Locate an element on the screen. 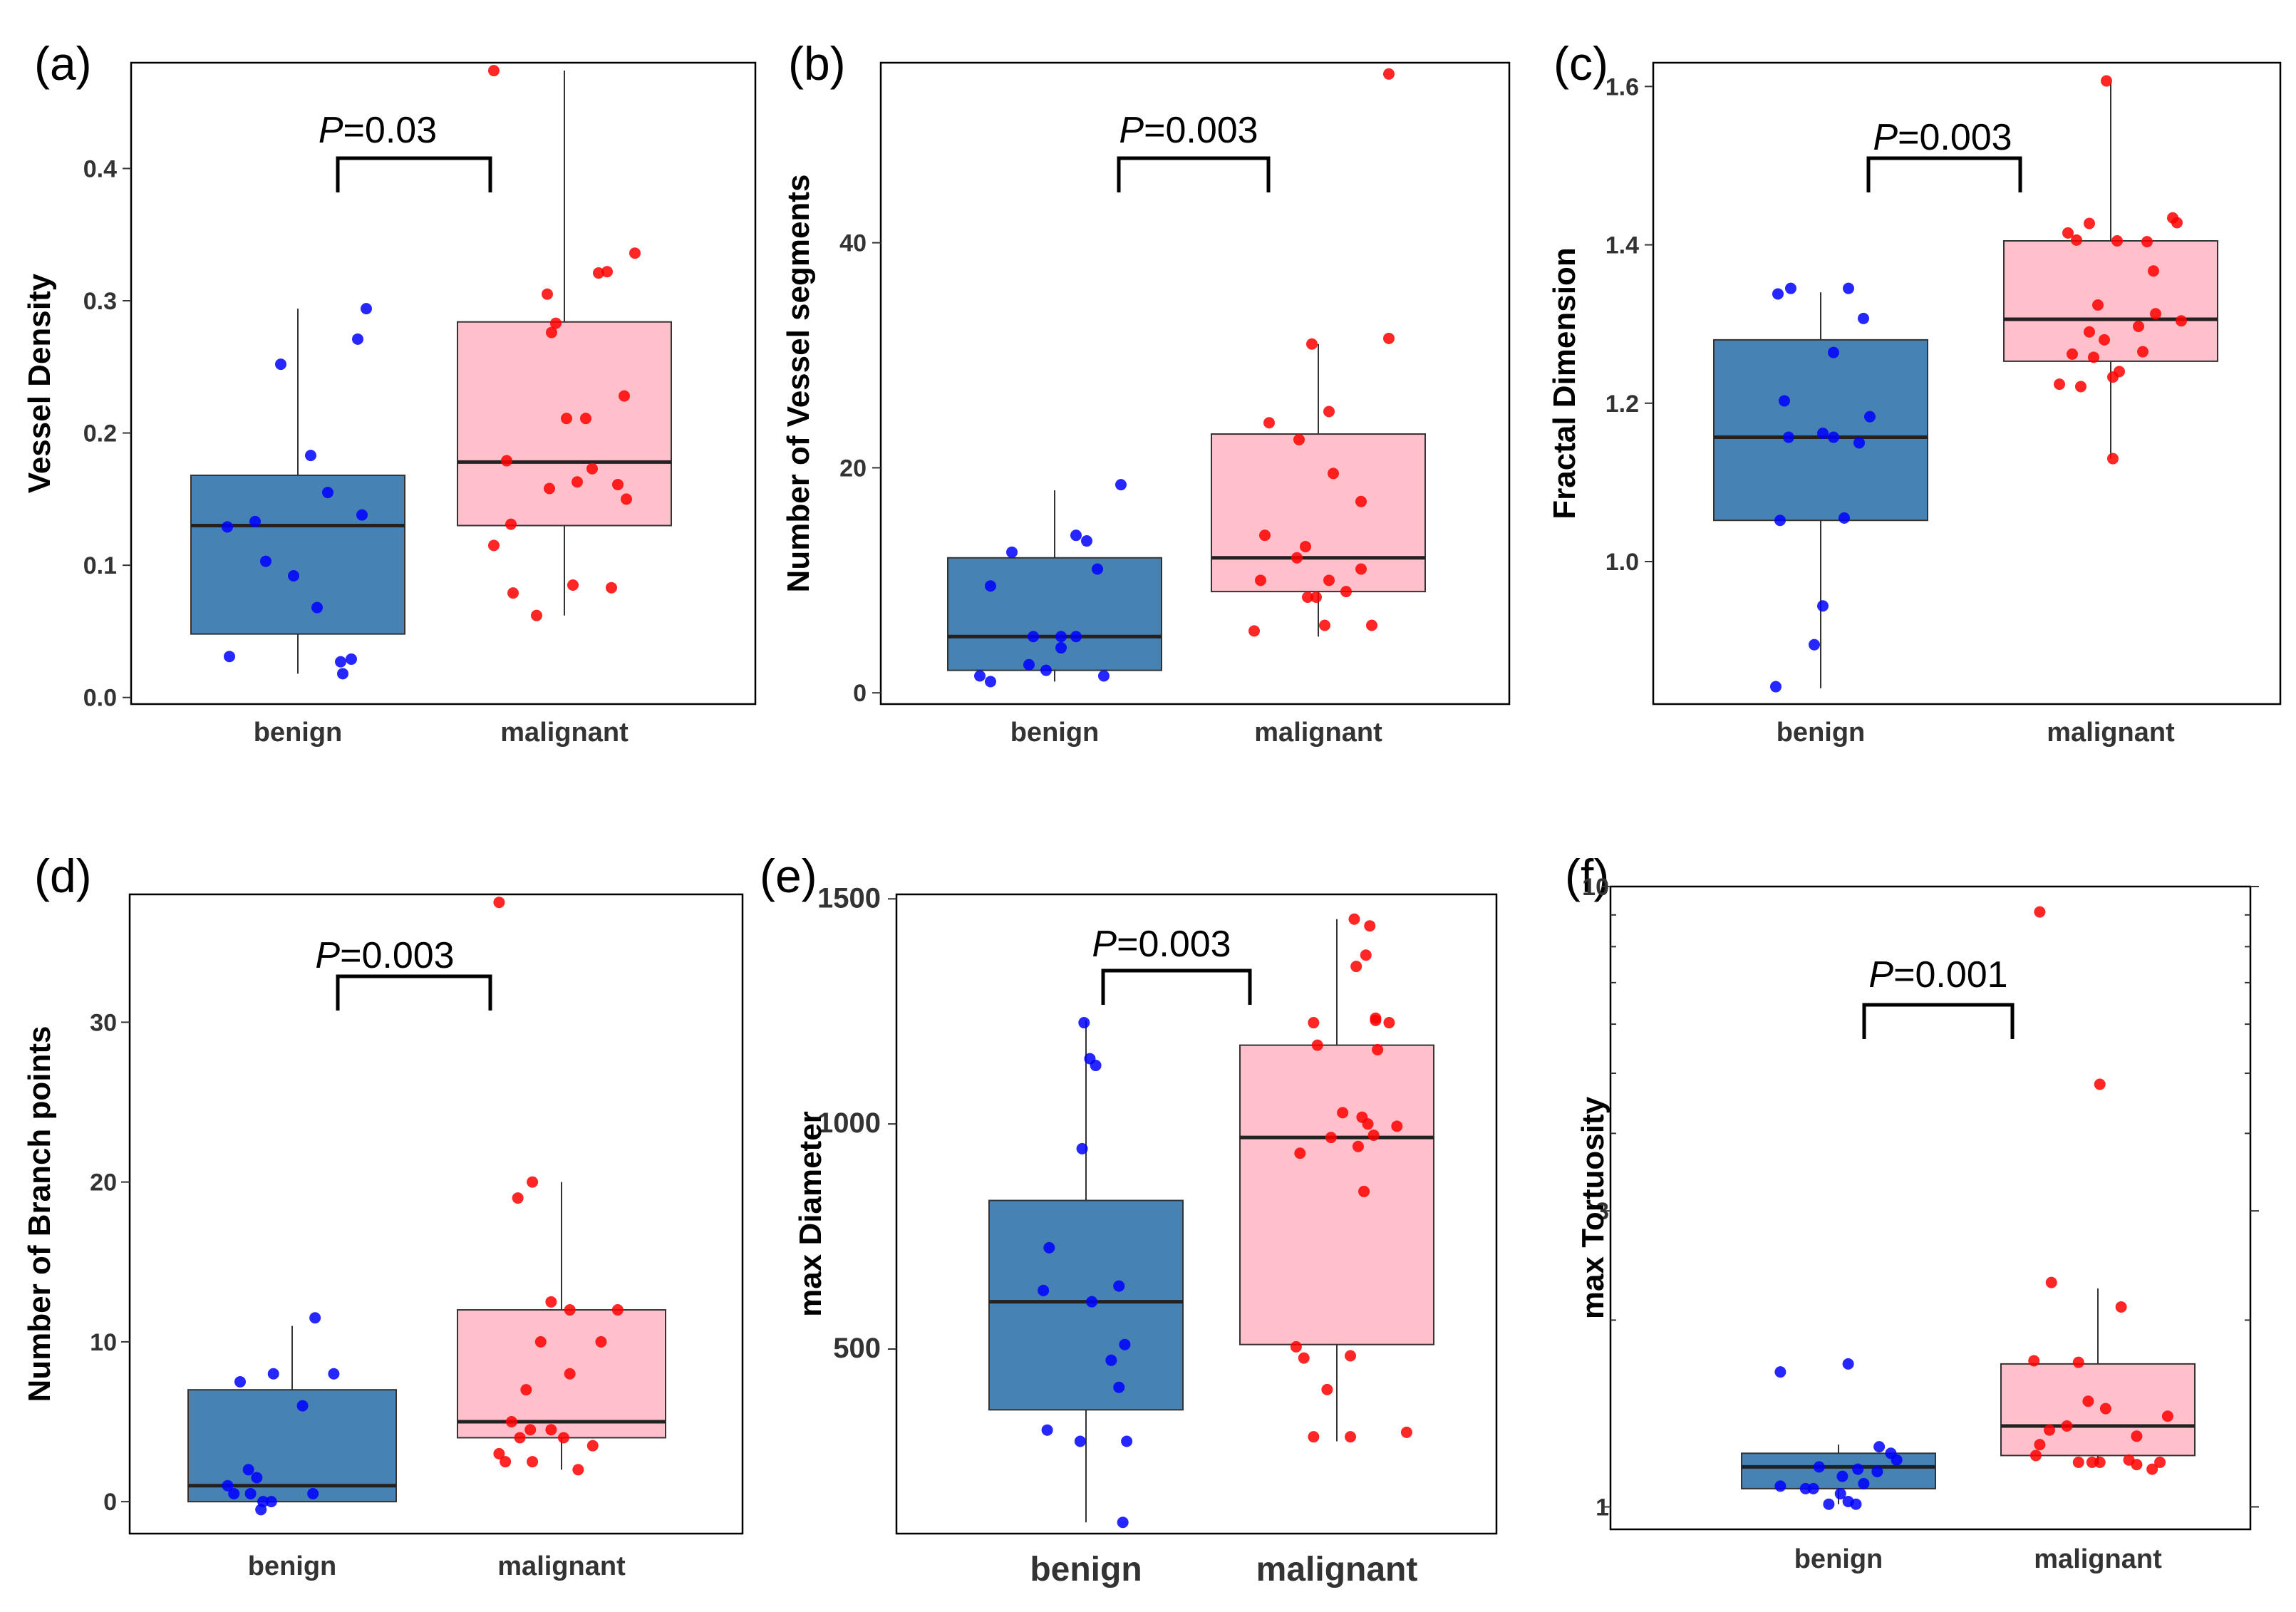 The image size is (2296, 1612). y-tick-label: 1 is located at coordinates (1603, 1508).